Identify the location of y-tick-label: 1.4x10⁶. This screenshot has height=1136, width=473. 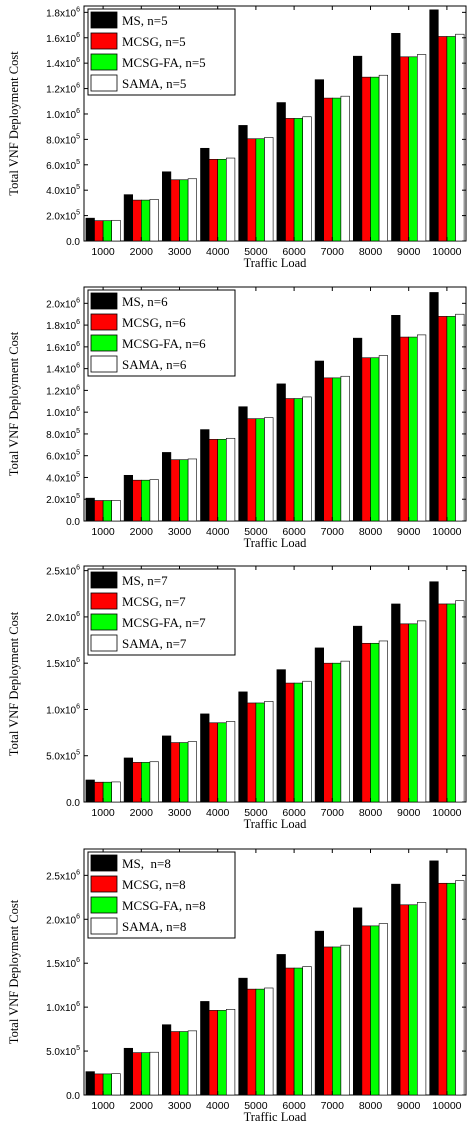
(63, 63).